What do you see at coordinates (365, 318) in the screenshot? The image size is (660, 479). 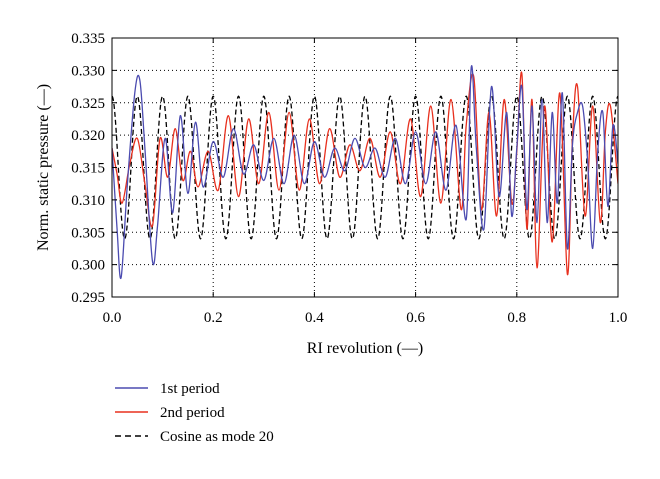 I see `x-tick-labels: 0.0 0.2 0.4 0.6 0.8 1.0` at bounding box center [365, 318].